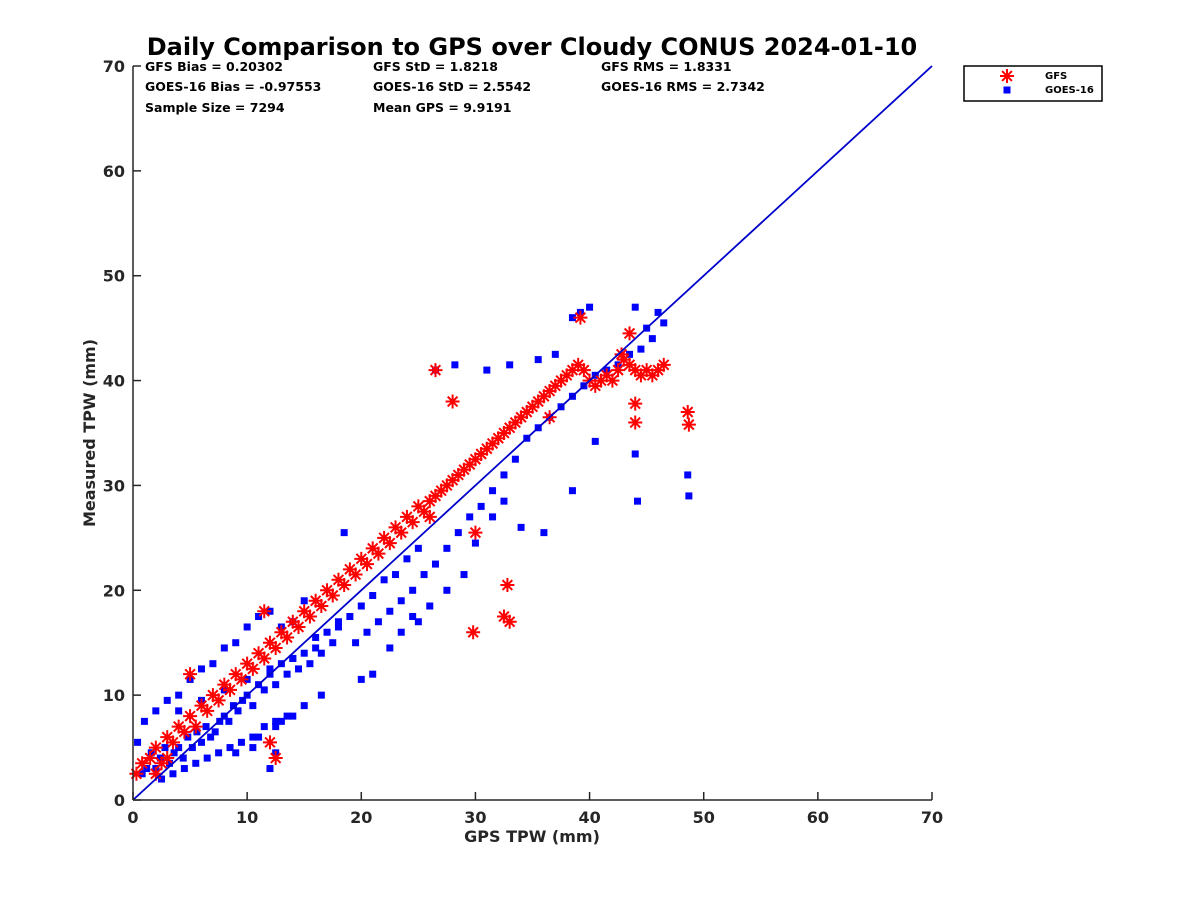 The width and height of the screenshot is (1200, 900). I want to click on legend-goes-marker, so click(1007, 90).